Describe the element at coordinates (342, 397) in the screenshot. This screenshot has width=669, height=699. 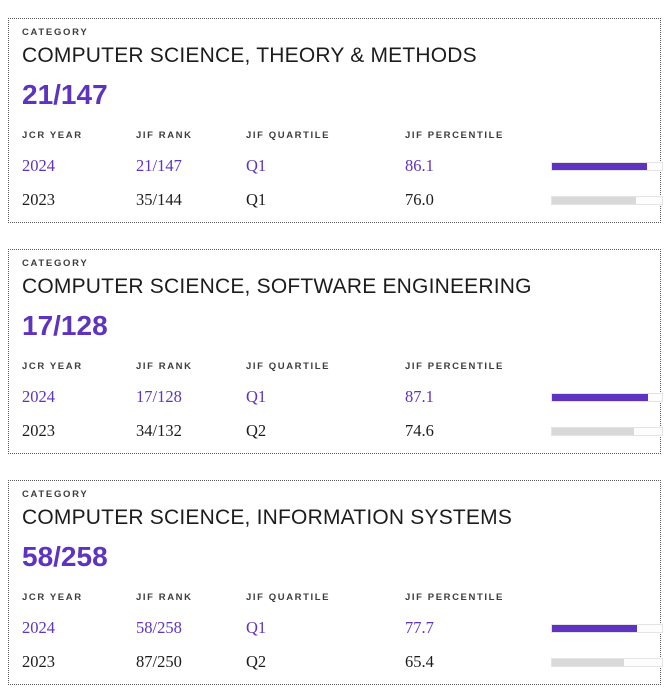
I see `table-row: 2024 17/128 Q1 87.1` at that location.